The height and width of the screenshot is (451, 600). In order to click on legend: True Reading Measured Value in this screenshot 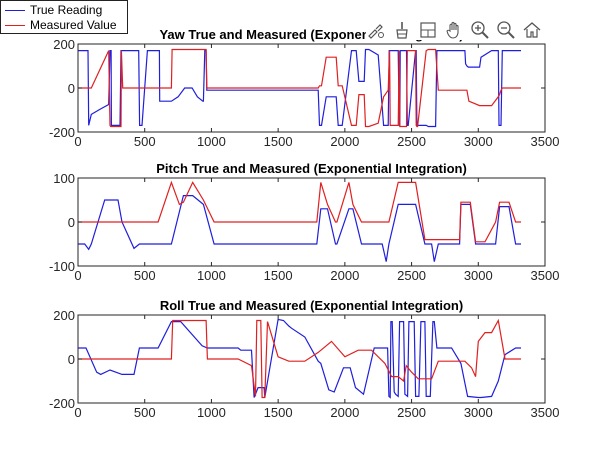, I will do `click(64, 17)`.